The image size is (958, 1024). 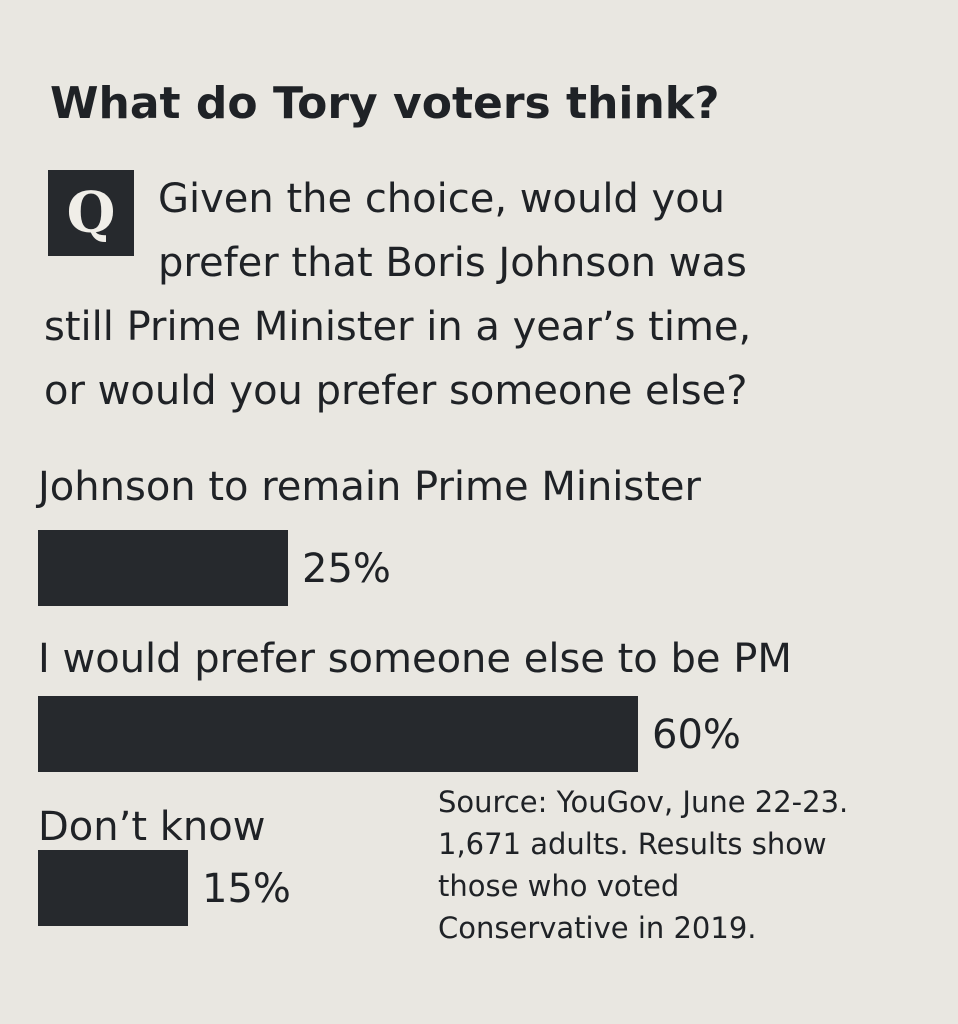 I want to click on source-line: Conservative in 2019., so click(x=597, y=928).